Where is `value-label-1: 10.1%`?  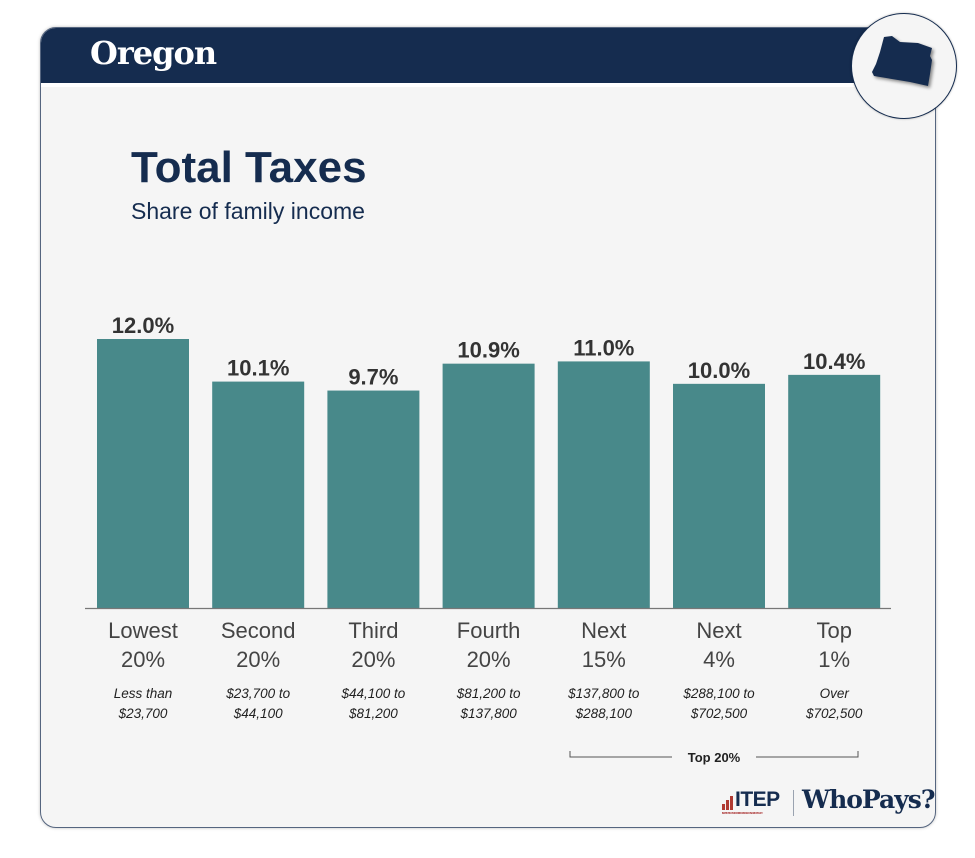
value-label-1: 10.1% is located at coordinates (258, 368).